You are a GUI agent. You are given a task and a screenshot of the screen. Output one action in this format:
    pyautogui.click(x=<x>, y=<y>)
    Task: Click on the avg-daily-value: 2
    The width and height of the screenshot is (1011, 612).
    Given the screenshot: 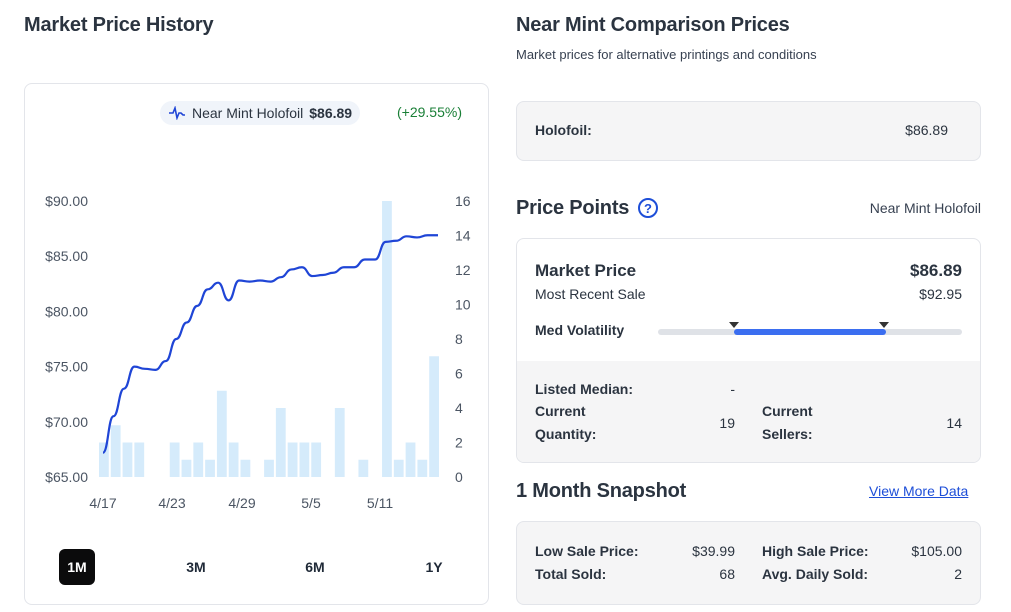 What is the action you would take?
    pyautogui.click(x=958, y=574)
    